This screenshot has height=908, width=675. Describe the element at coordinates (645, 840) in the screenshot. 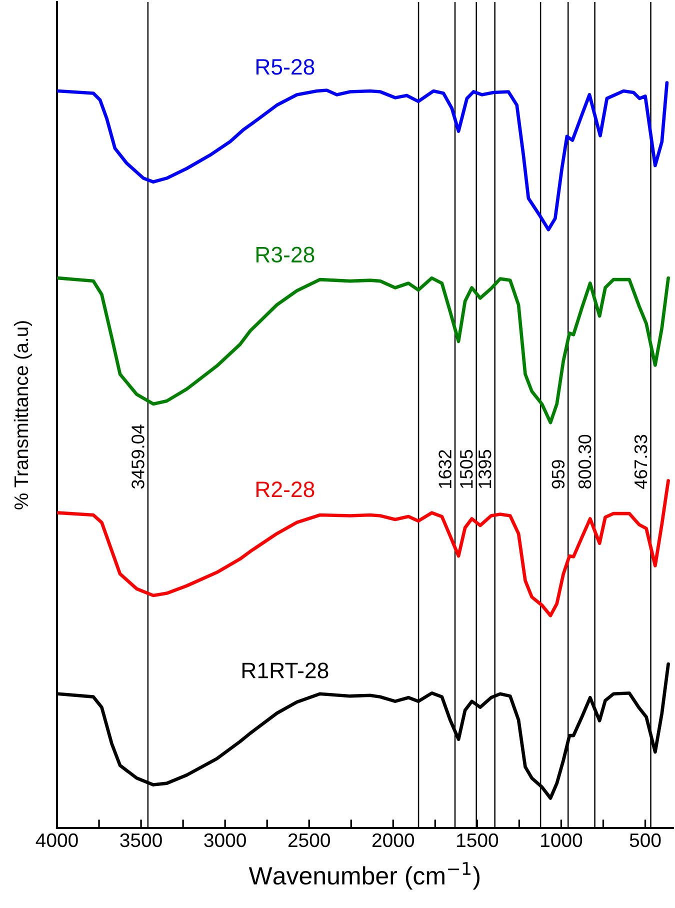

I see `x-tick-label: 500` at that location.